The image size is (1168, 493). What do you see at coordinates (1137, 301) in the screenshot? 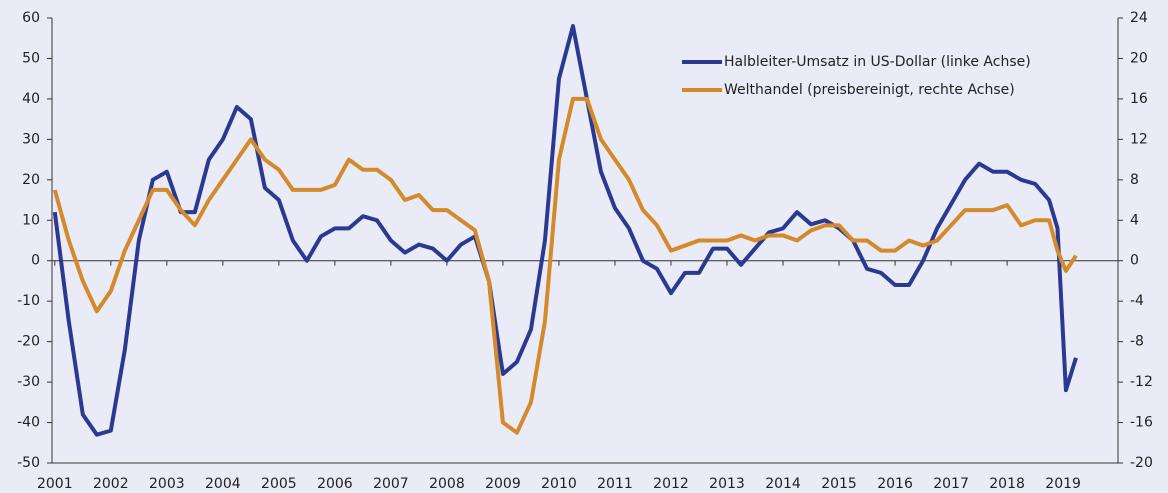
I see `y2-tick-label: -4` at bounding box center [1137, 301].